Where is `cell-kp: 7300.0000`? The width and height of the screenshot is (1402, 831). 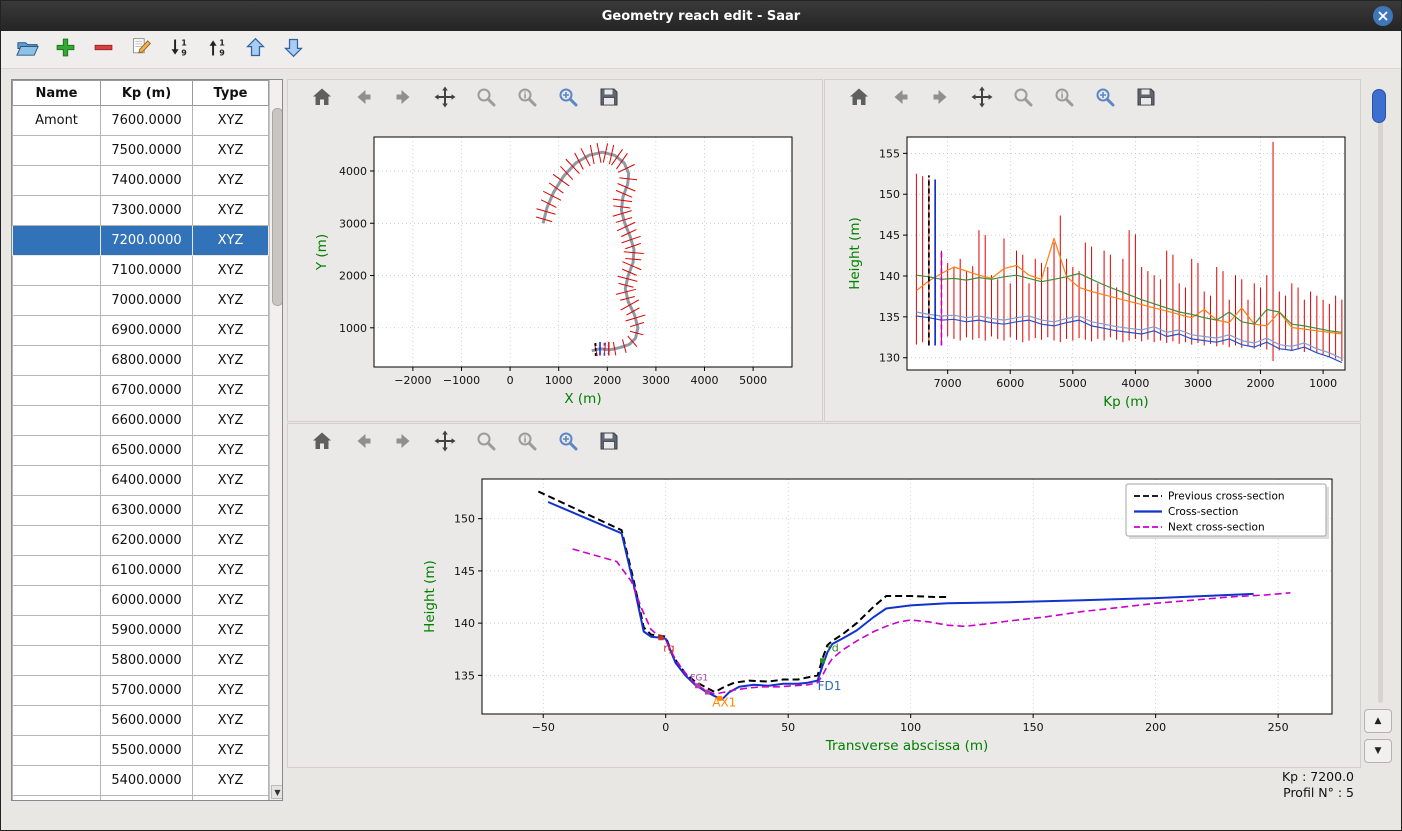 cell-kp: 7300.0000 is located at coordinates (146, 210).